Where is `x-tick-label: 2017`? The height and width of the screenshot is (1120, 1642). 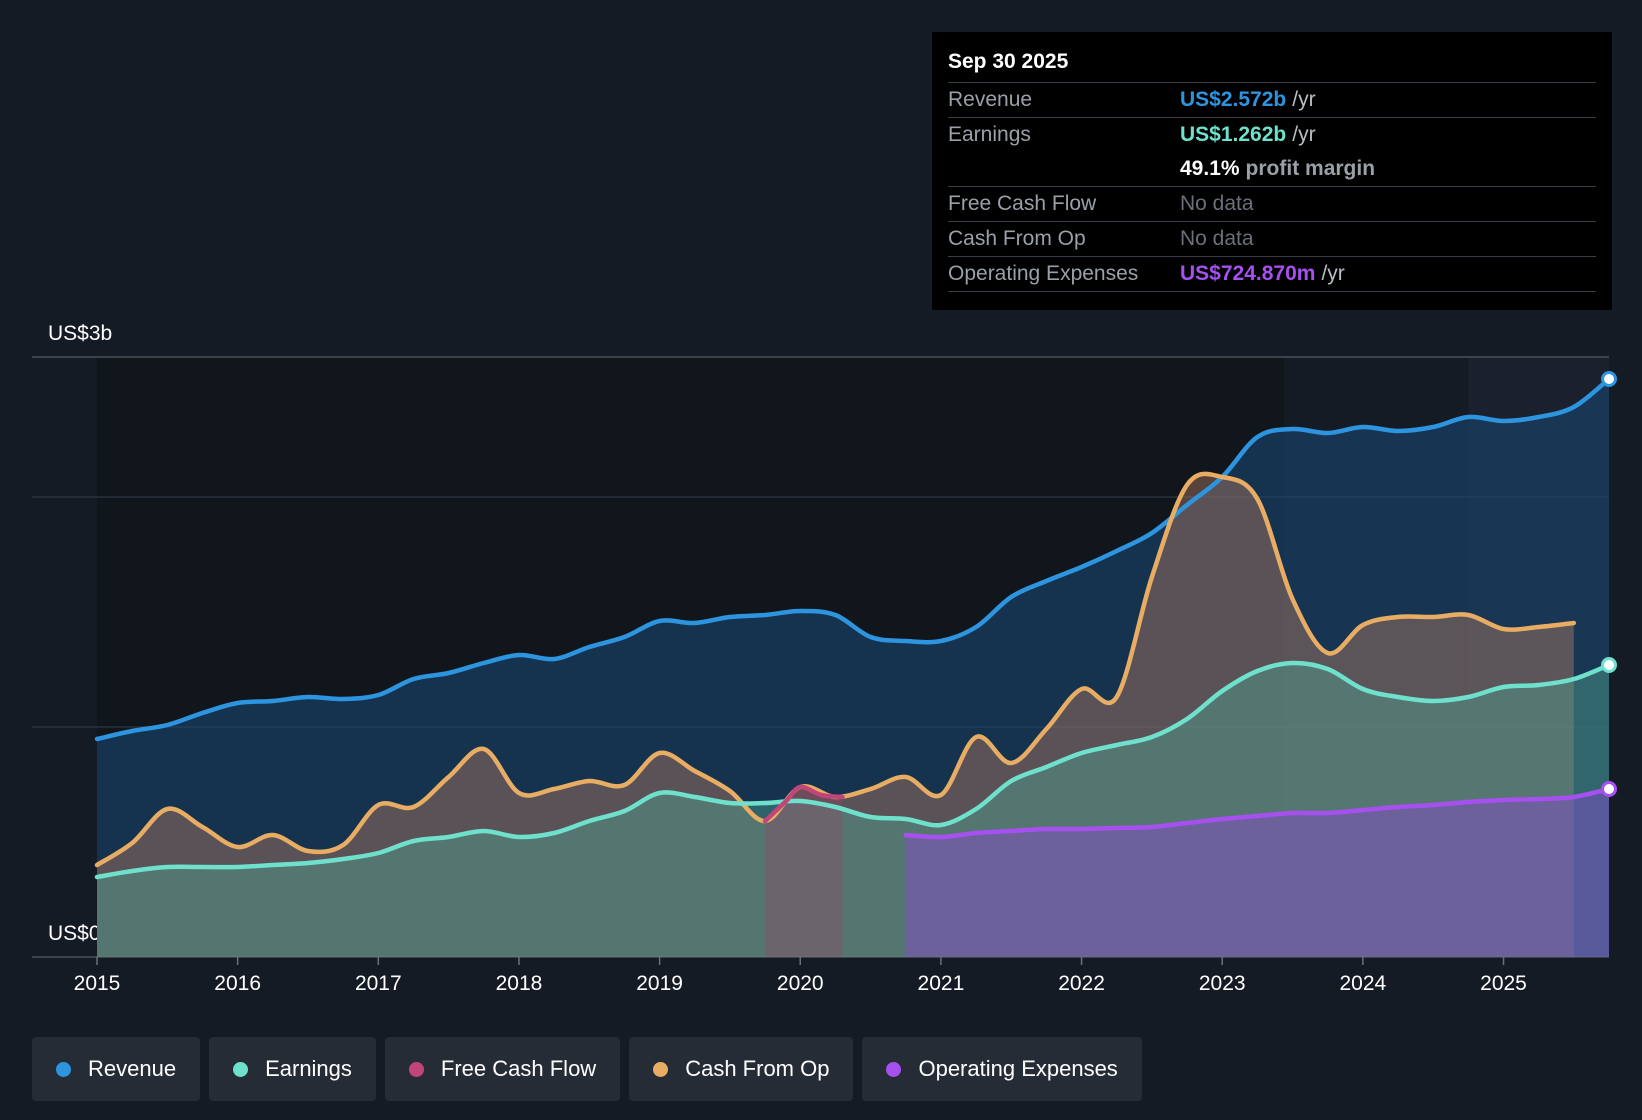
x-tick-label: 2017 is located at coordinates (378, 983).